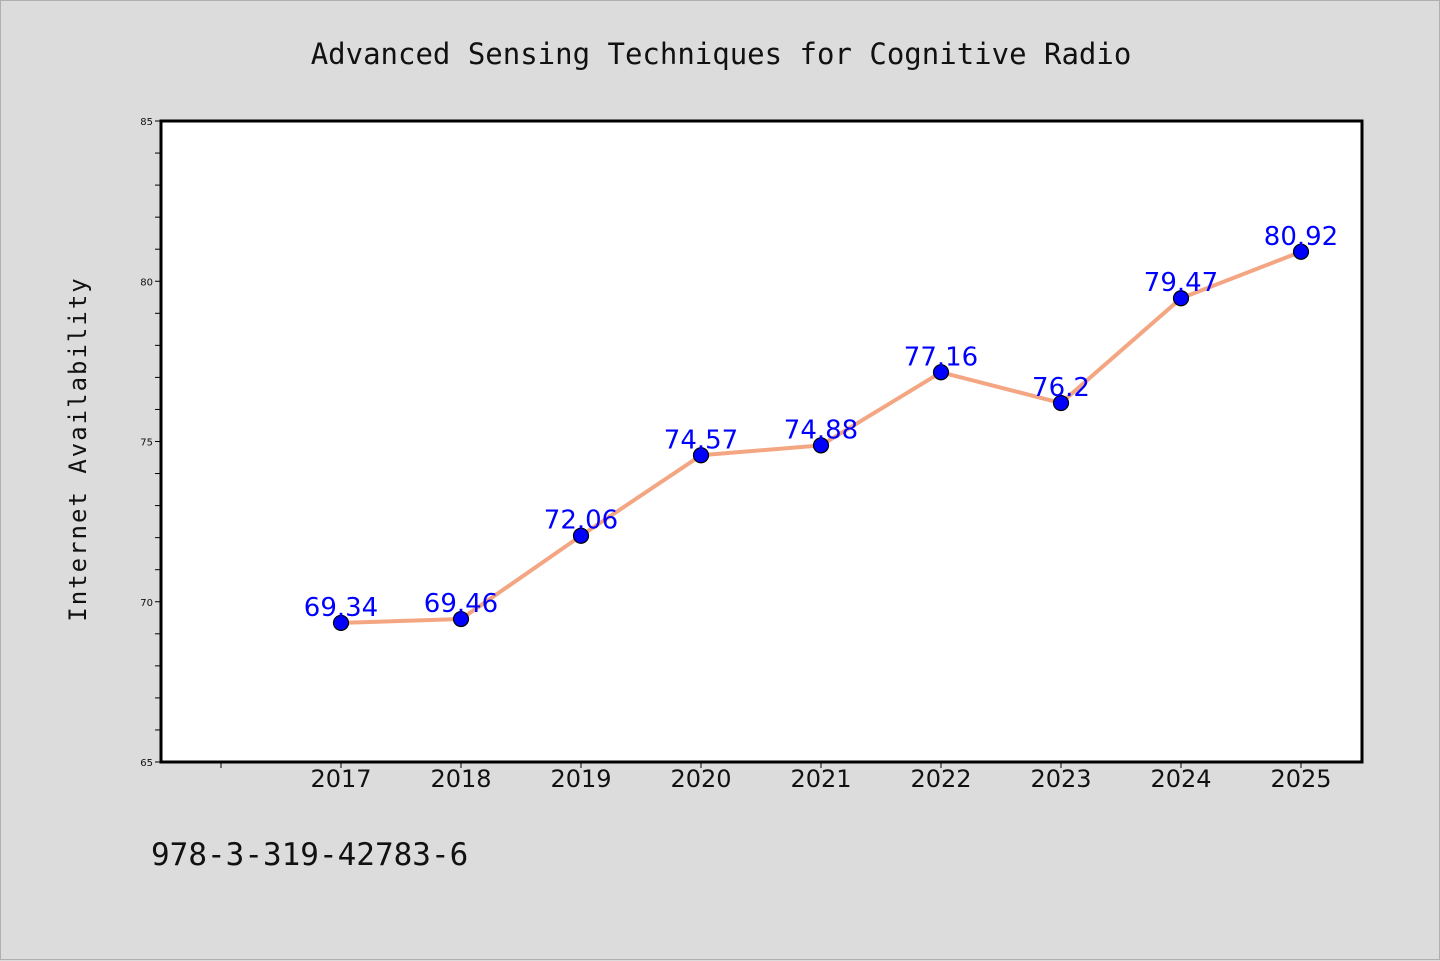  I want to click on data-label: 79.47, so click(1181, 283).